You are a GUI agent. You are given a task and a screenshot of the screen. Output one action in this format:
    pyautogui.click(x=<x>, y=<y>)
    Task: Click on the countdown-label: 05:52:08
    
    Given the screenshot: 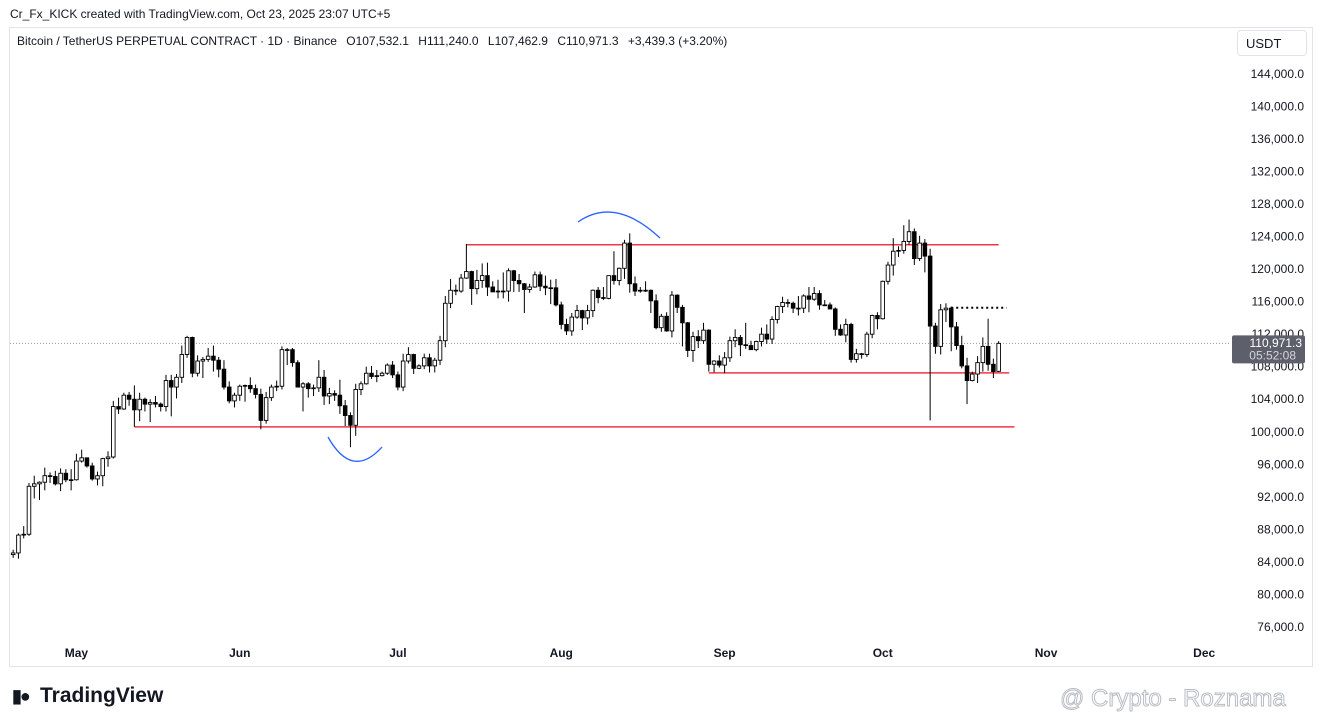 What is the action you would take?
    pyautogui.click(x=1272, y=356)
    